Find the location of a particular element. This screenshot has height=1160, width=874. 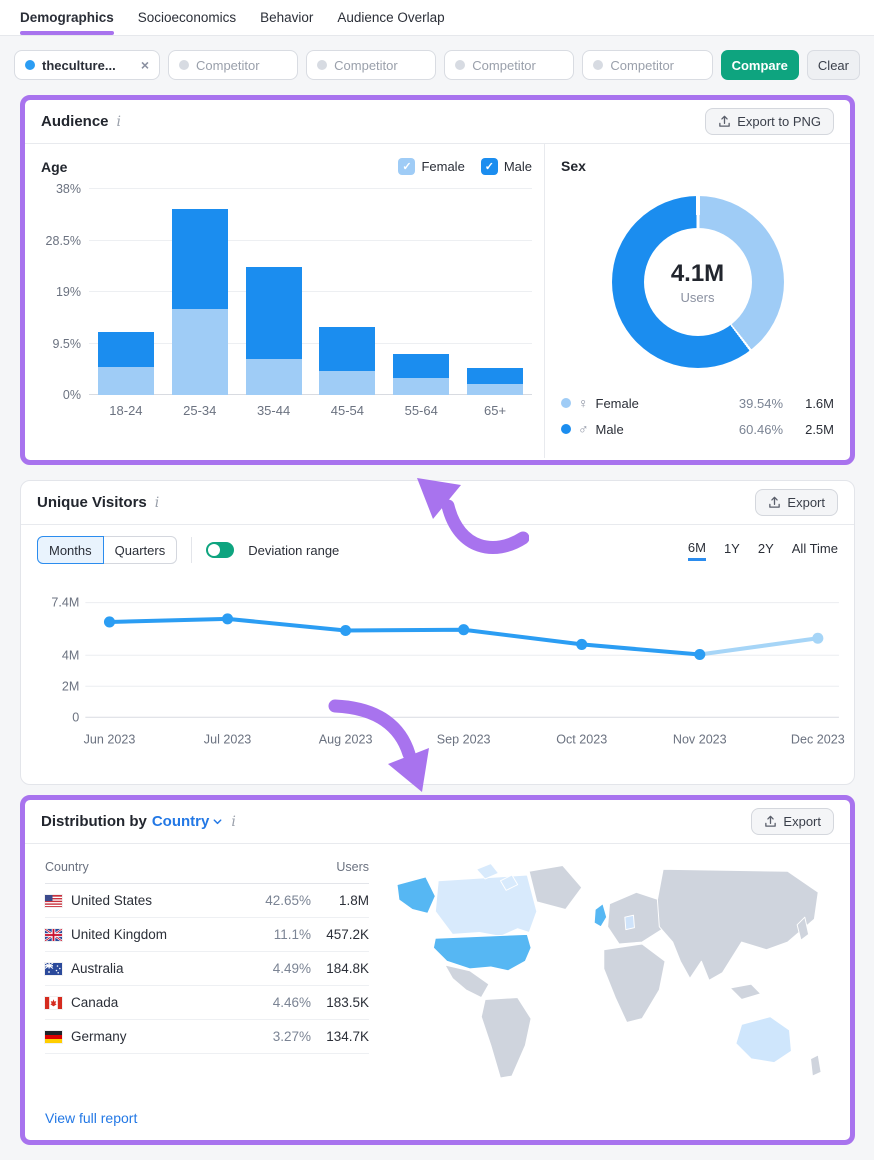

visitors-point-Sep 2023 is located at coordinates (464, 630).